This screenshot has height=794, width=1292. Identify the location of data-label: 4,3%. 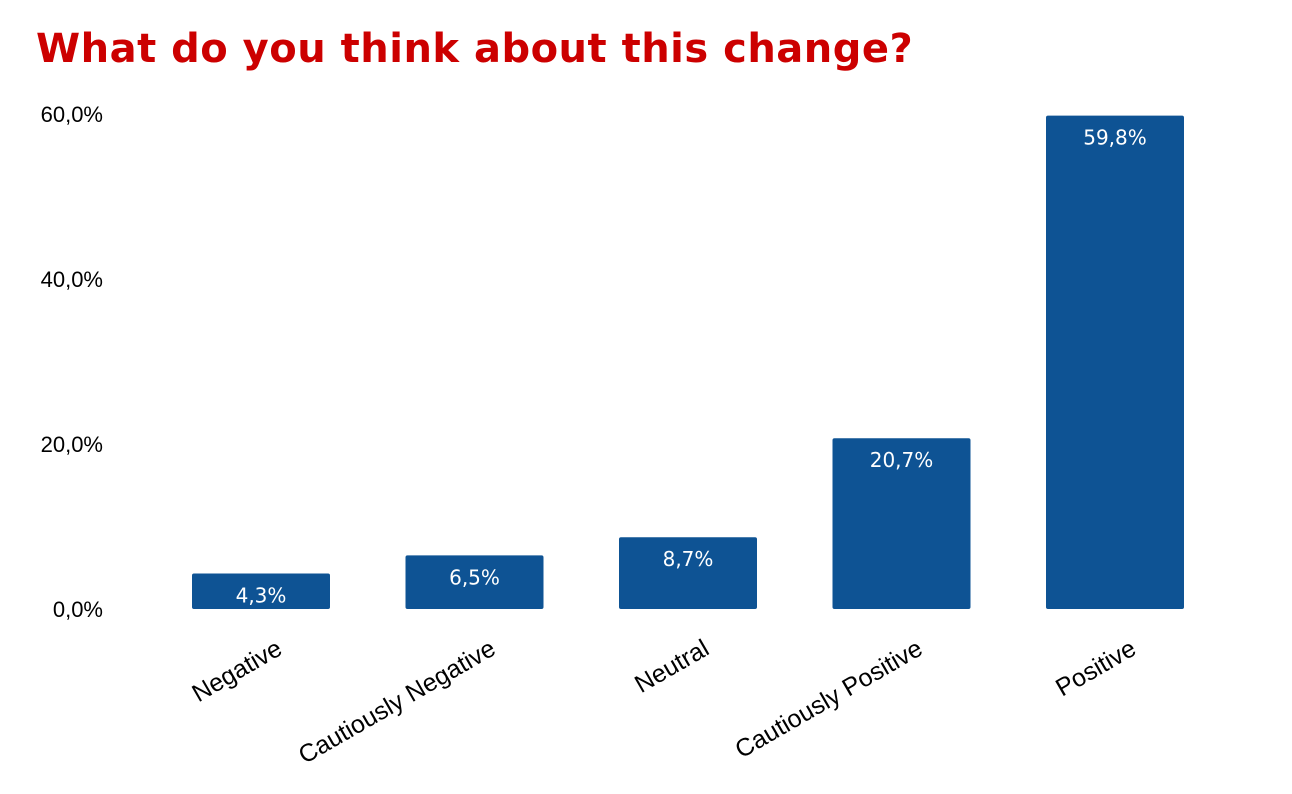
(261, 596).